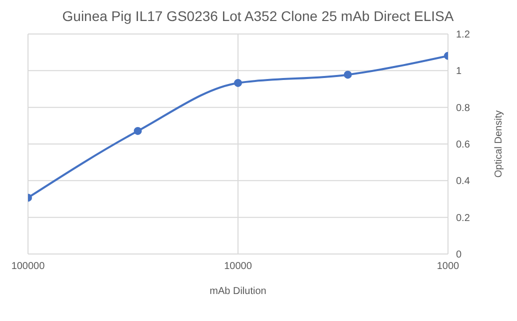 Image resolution: width=517 pixels, height=321 pixels. Describe the element at coordinates (238, 82) in the screenshot. I see `point` at that location.